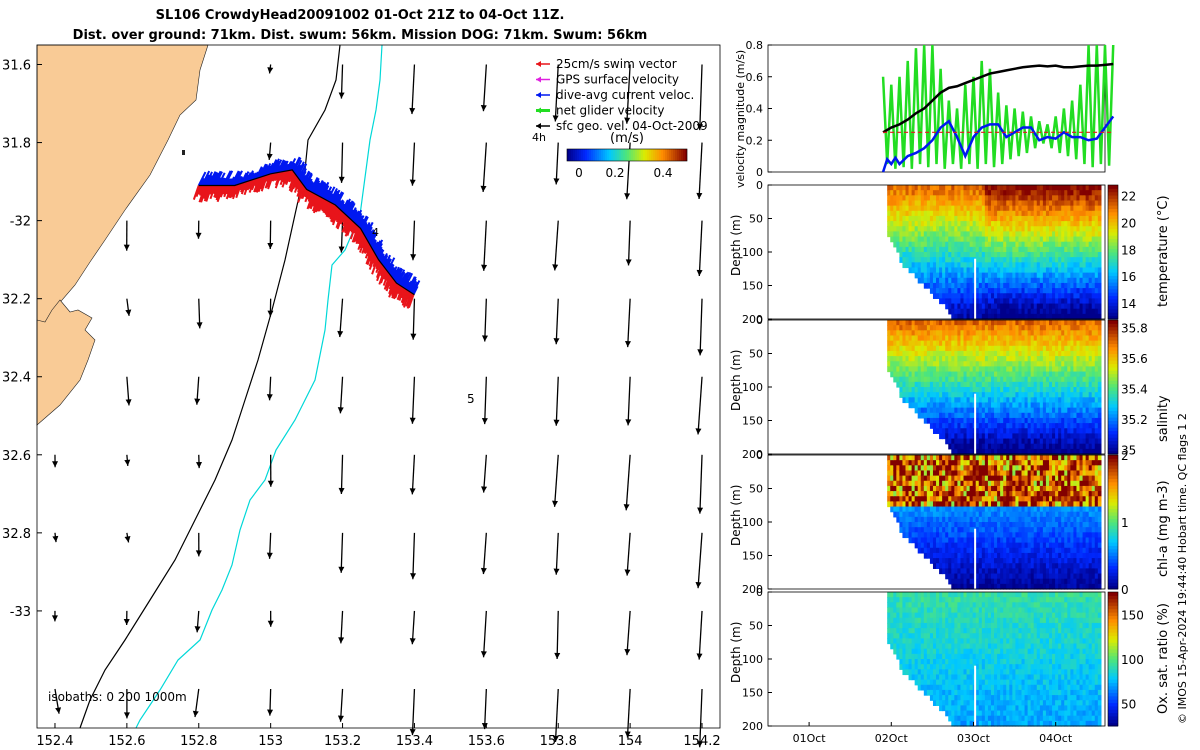 This screenshot has height=750, width=1200. What do you see at coordinates (303, 239) in the screenshot?
I see `swim-vector-band` at bounding box center [303, 239].